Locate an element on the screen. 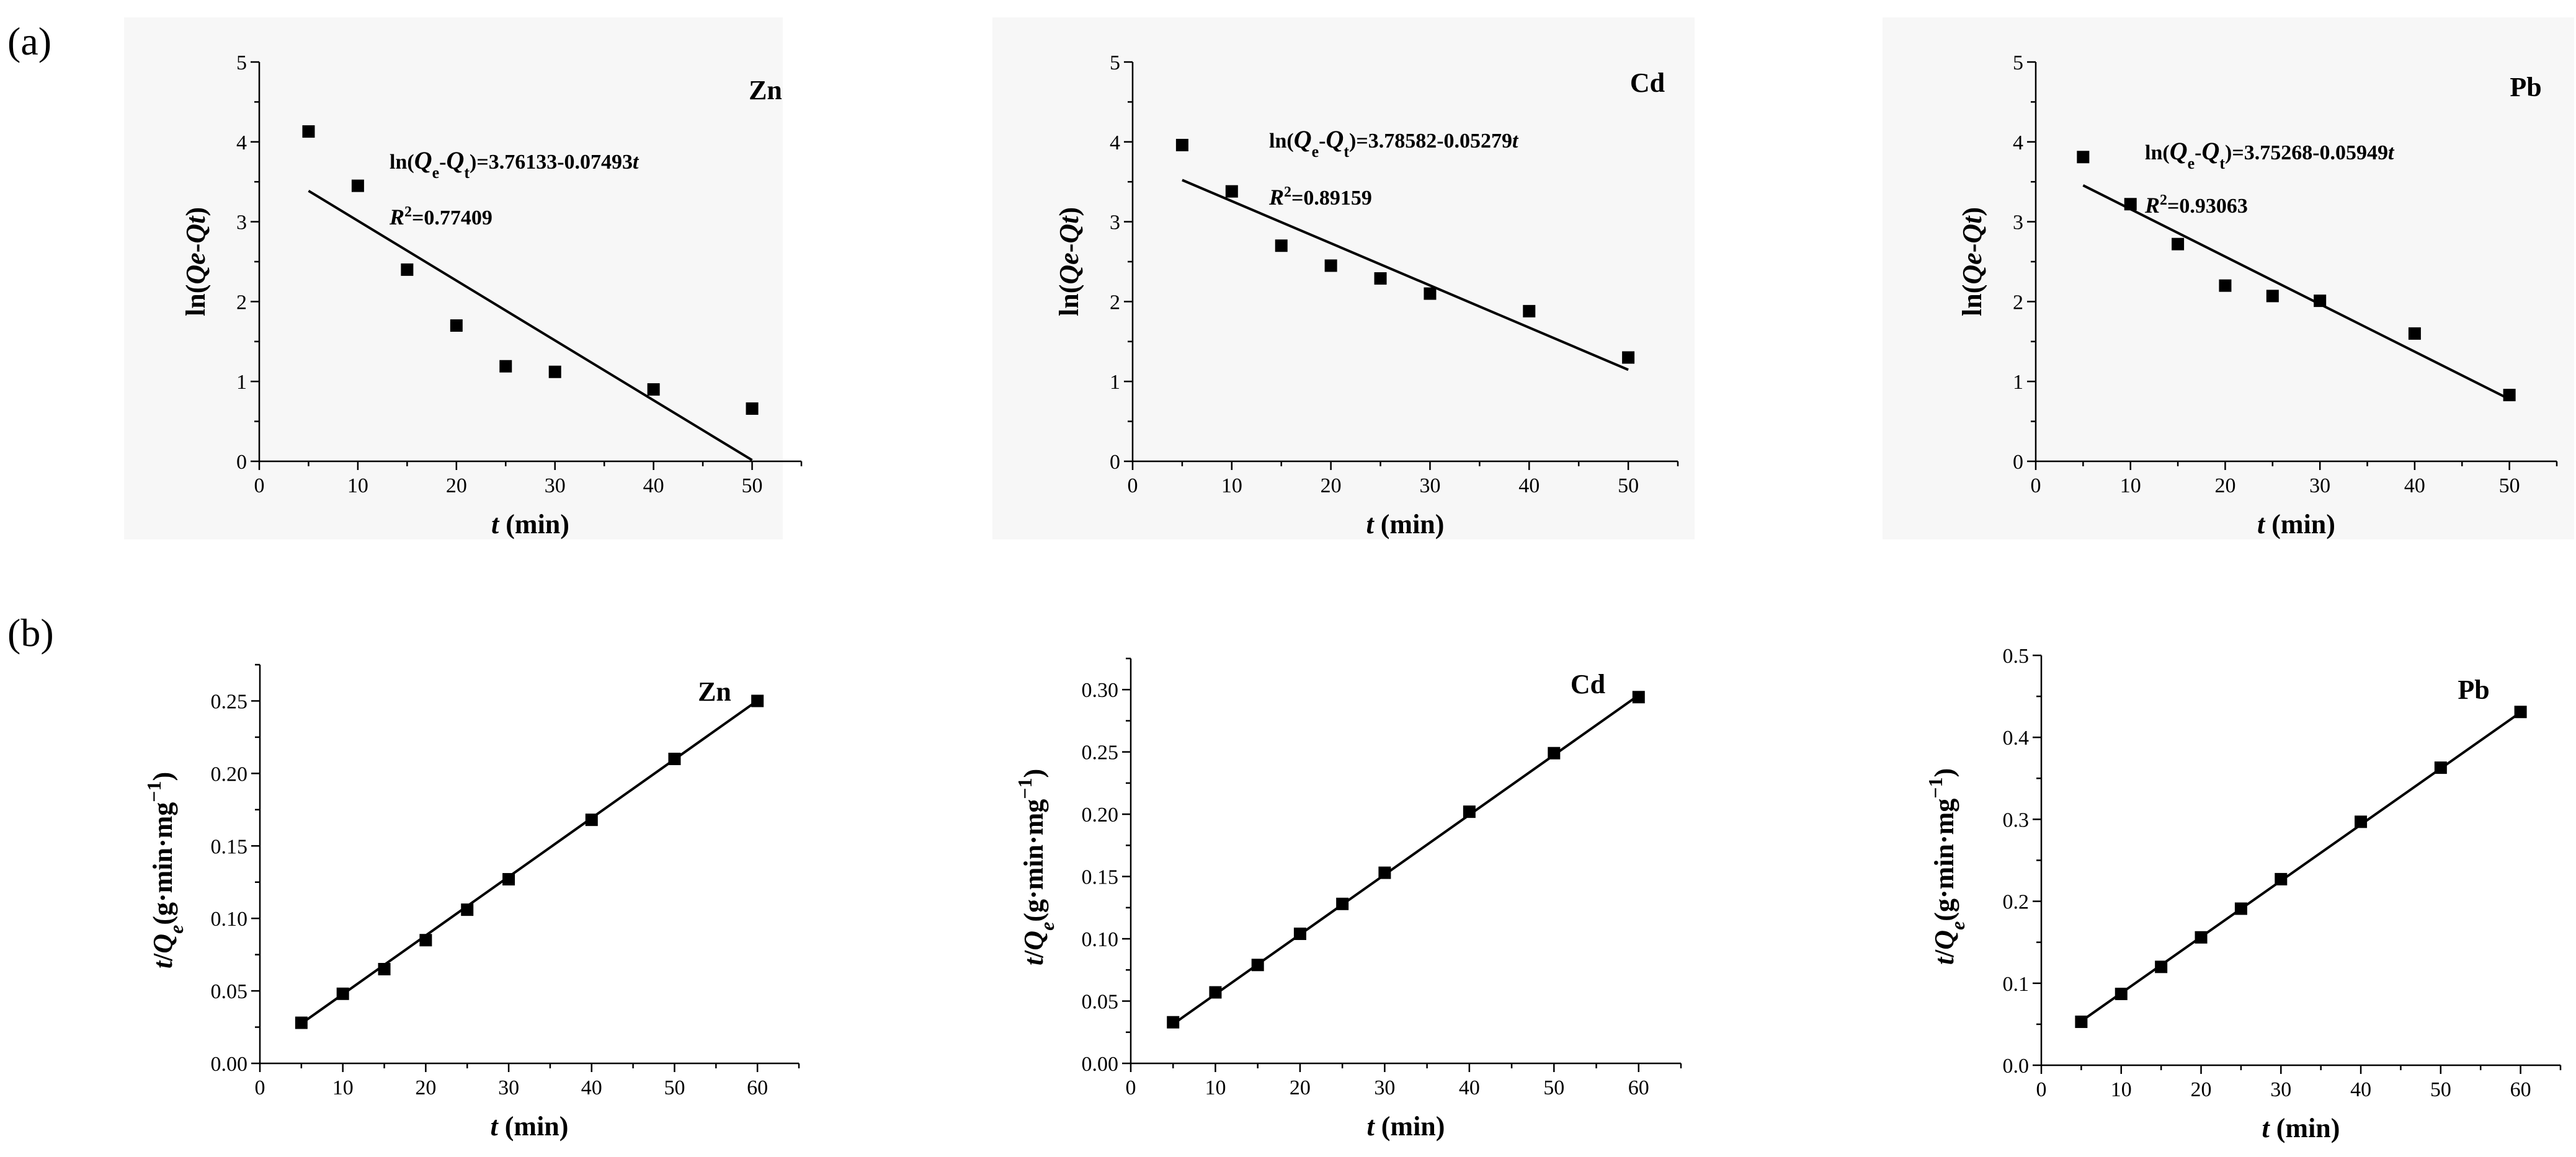 This screenshot has height=1157, width=2576. y-tick-label: 0 is located at coordinates (2018, 462).